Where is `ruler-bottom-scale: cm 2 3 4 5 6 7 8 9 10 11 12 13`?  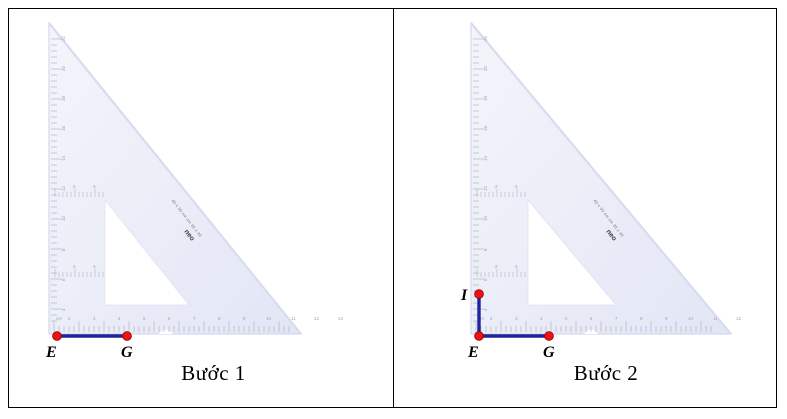
ruler-bottom-scale: cm 2 3 4 5 6 7 8 9 10 11 12 13 is located at coordinates (198, 324).